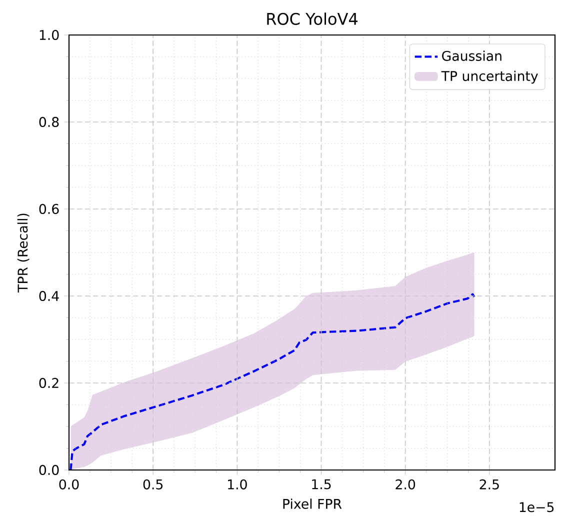 This screenshot has height=527, width=567. Describe the element at coordinates (49, 209) in the screenshot. I see `y-tick-label: 0.6` at that location.